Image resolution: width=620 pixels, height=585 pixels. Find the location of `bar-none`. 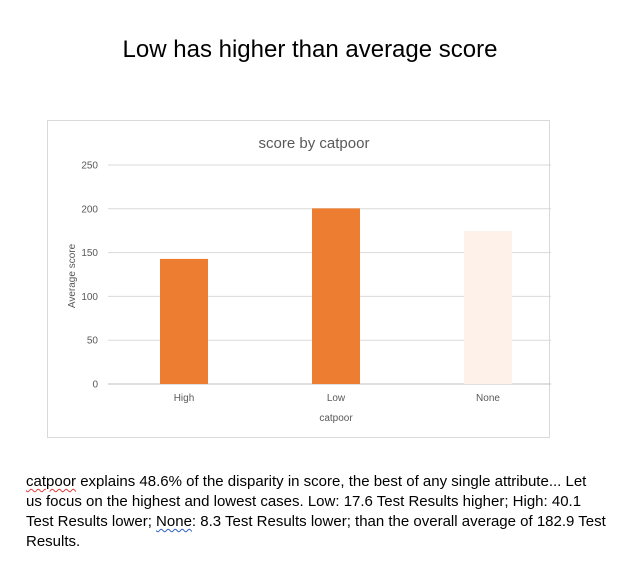

bar-none is located at coordinates (488, 307).